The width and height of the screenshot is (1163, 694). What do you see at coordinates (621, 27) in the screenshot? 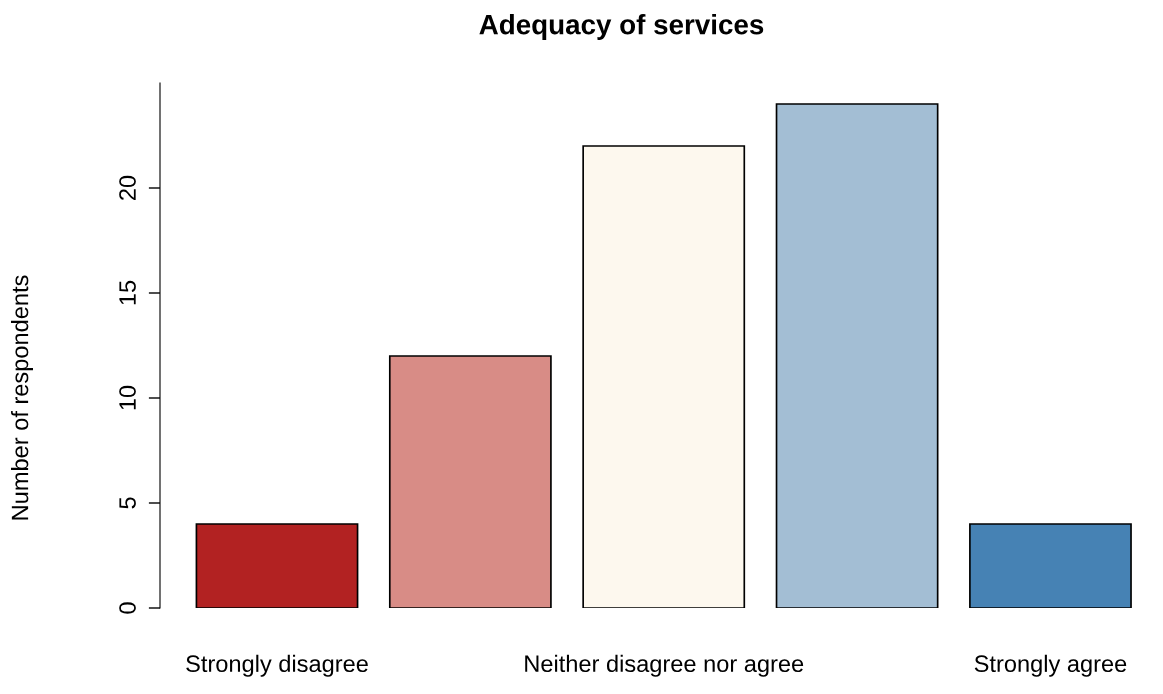
I see `chart-title: Adequacy of services` at bounding box center [621, 27].